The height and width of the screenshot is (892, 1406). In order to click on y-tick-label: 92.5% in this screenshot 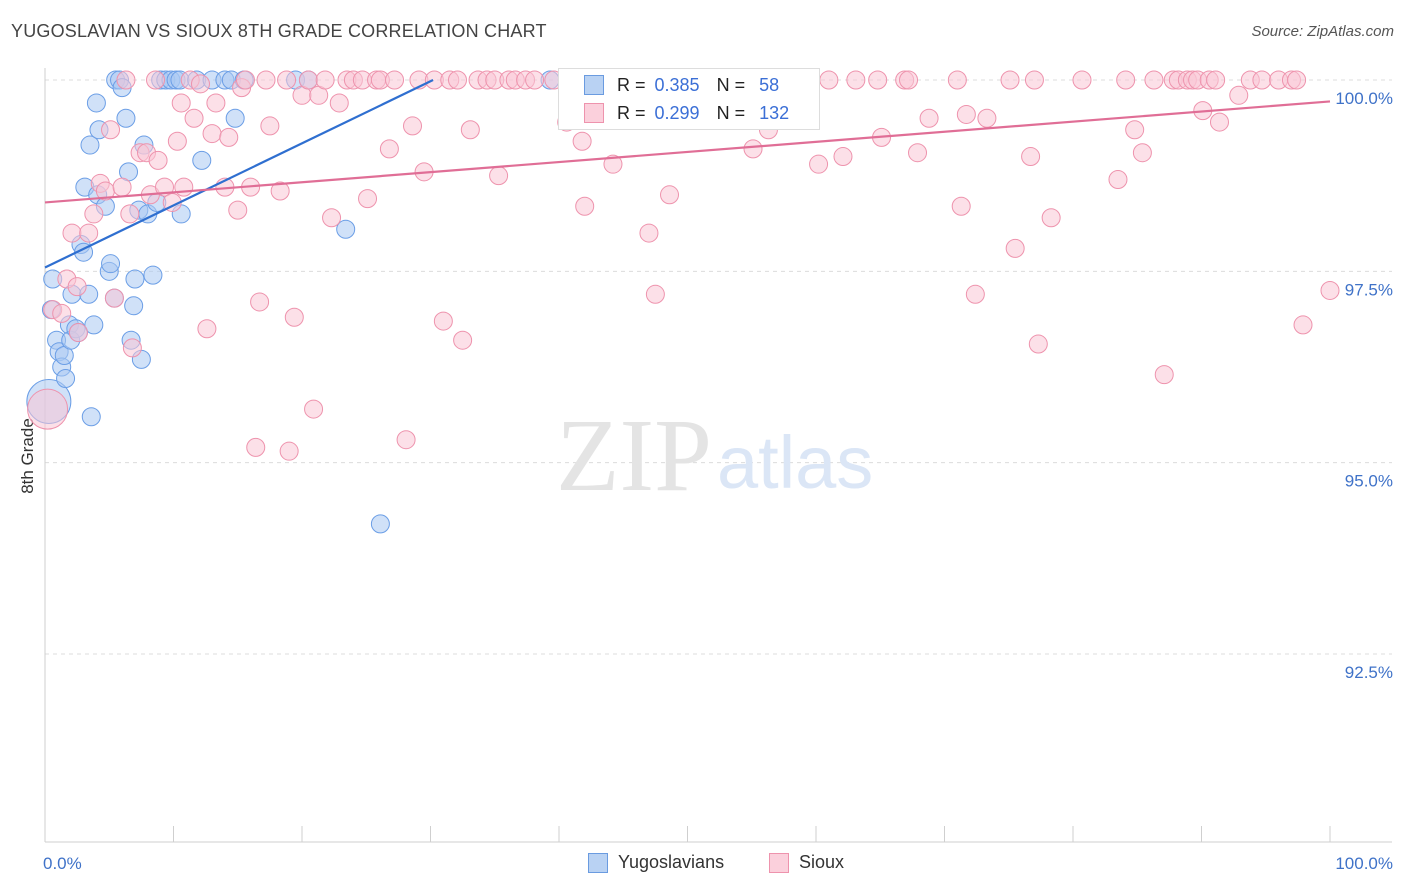, I will do `click(1369, 672)`.